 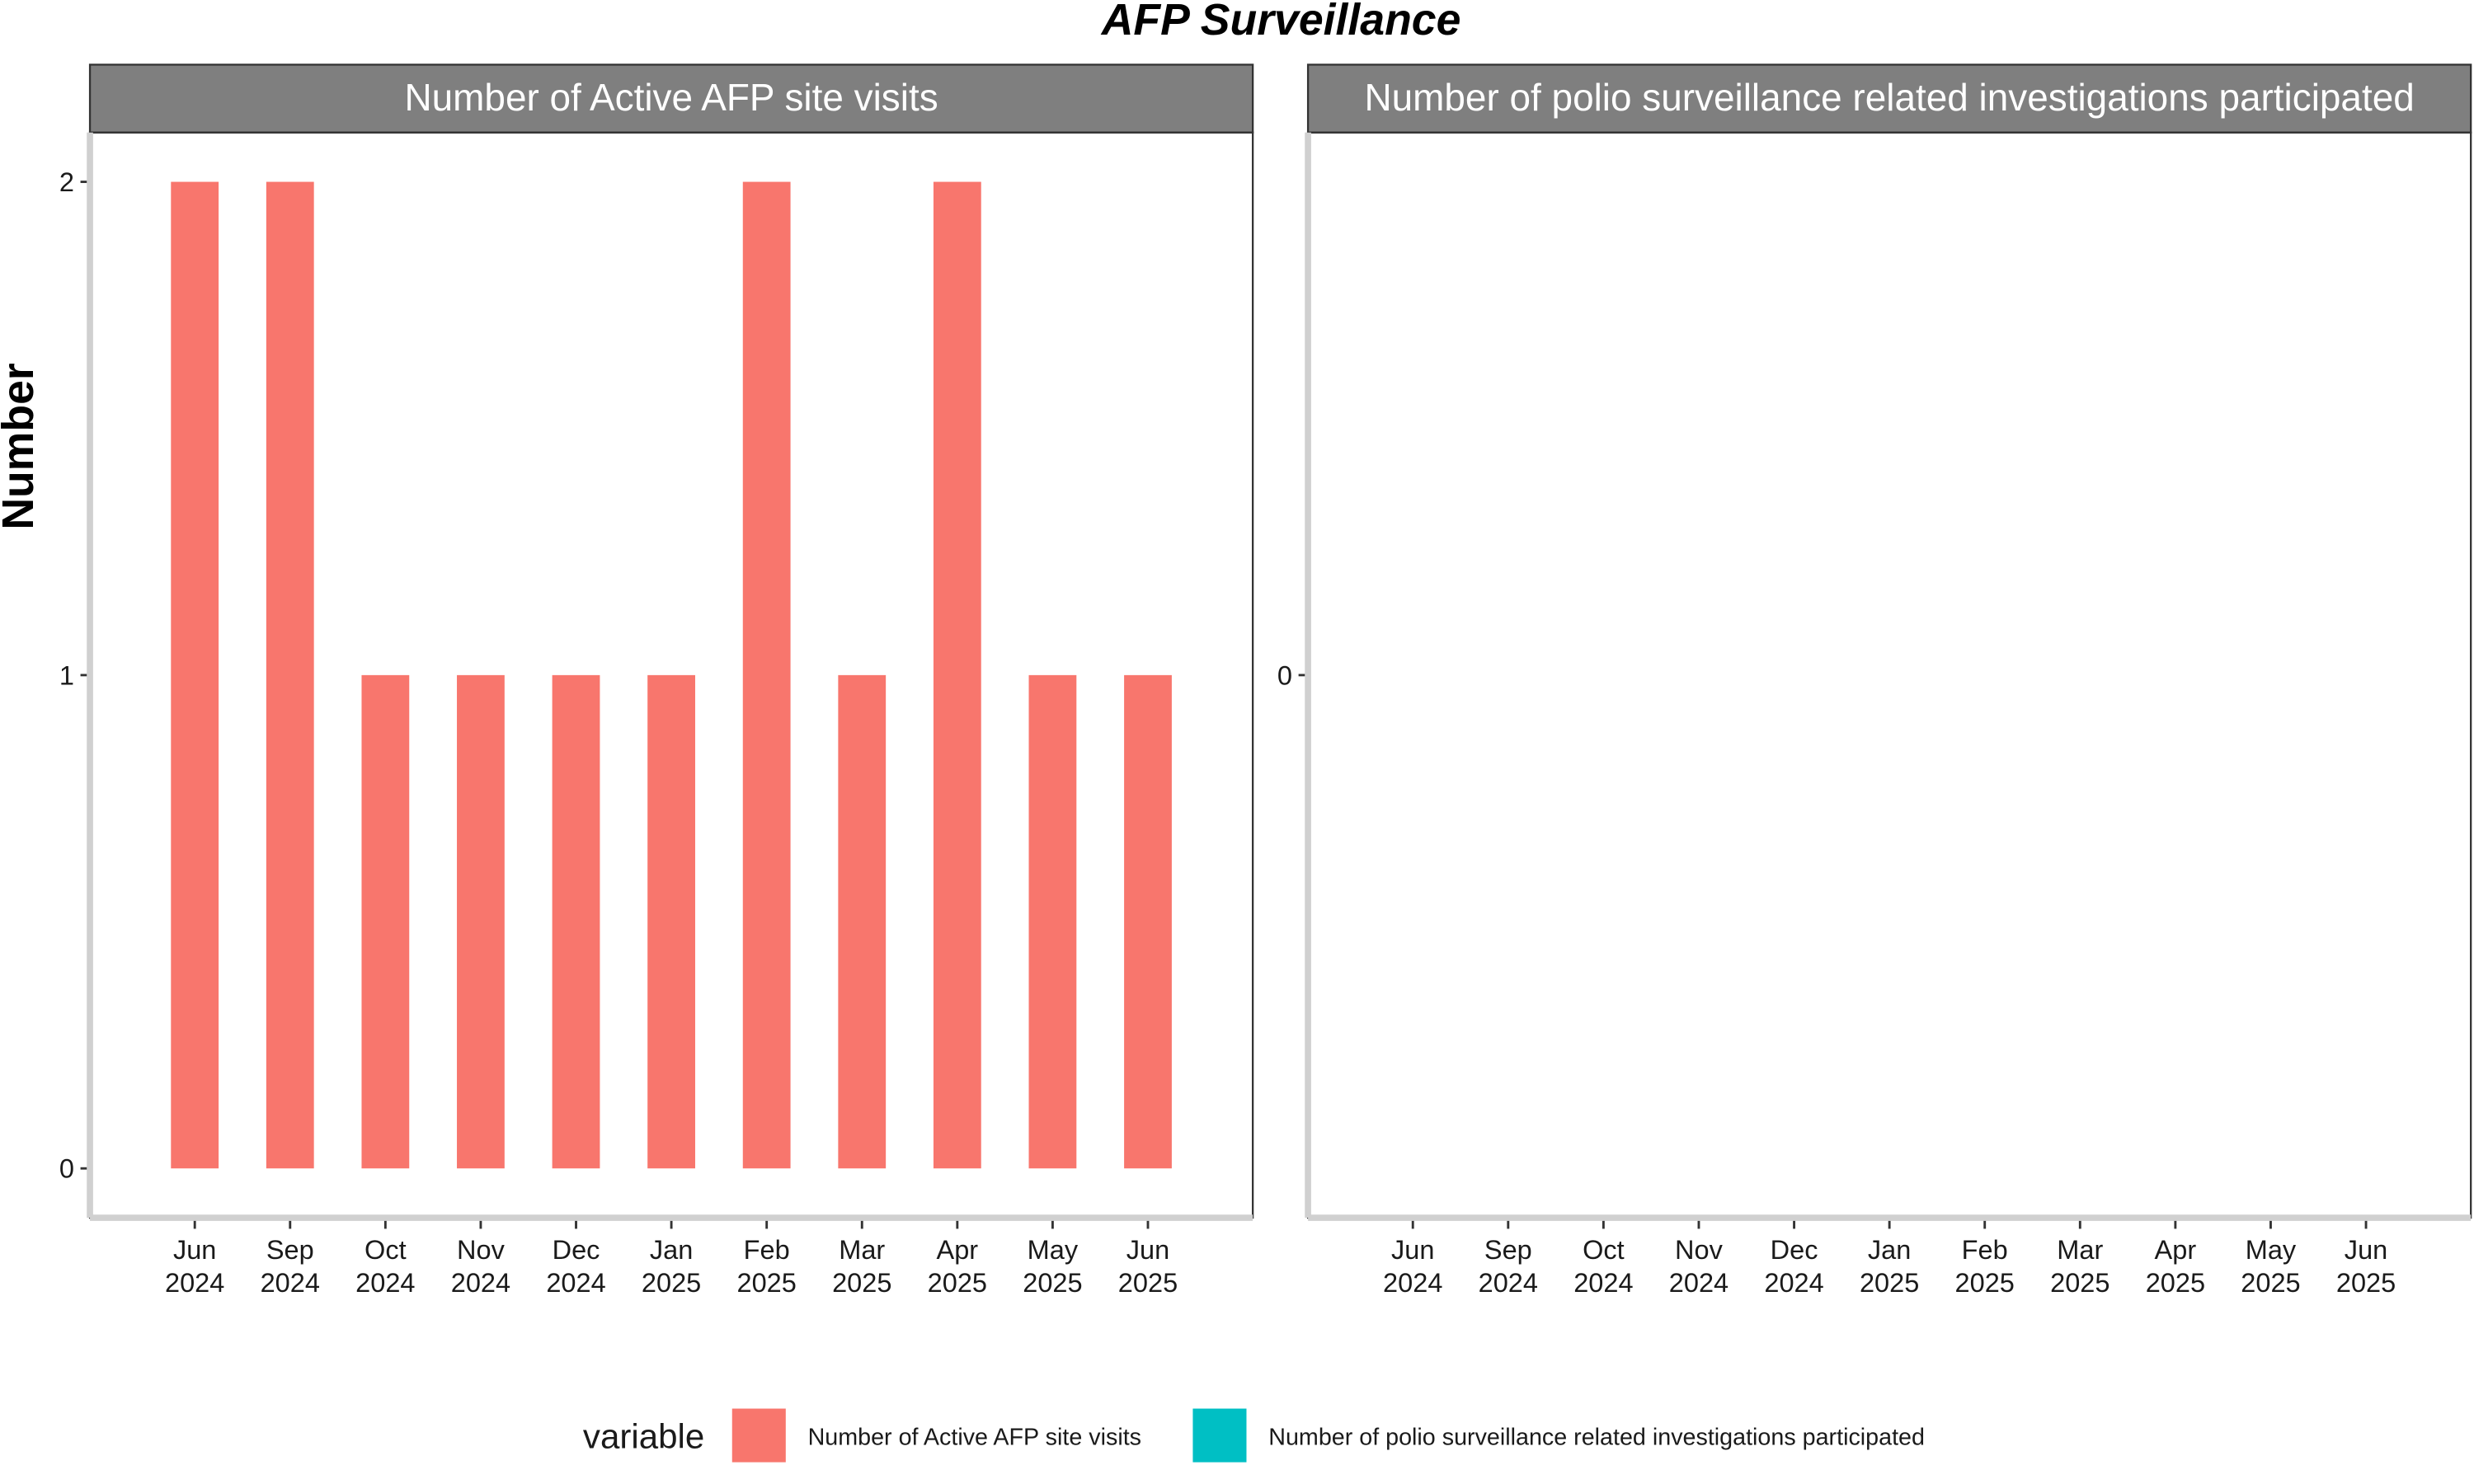 What do you see at coordinates (66, 675) in the screenshot?
I see `y-tick-label: 1` at bounding box center [66, 675].